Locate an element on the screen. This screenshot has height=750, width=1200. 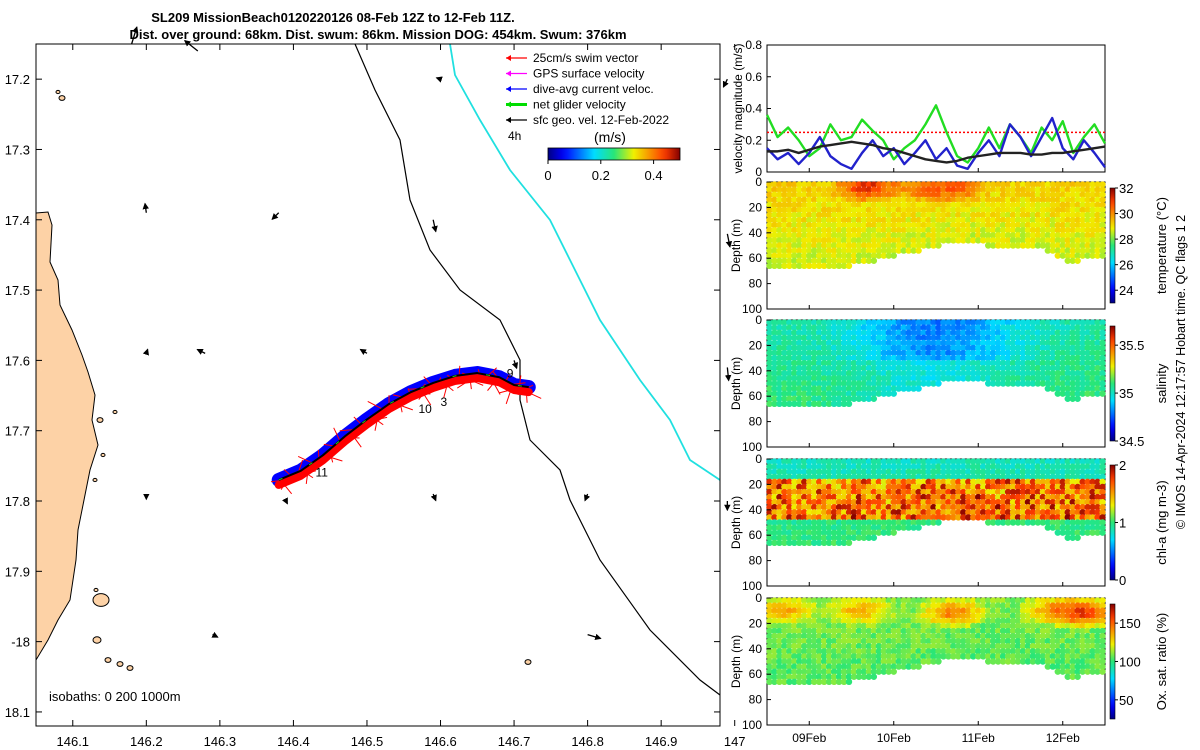
section-y-tick-label: 40 is located at coordinates (756, 233).